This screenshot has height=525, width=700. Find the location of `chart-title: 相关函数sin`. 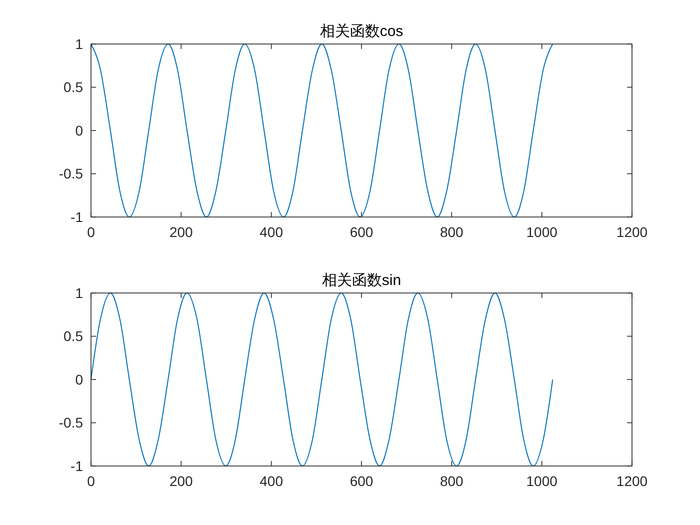

chart-title: 相关函数sin is located at coordinates (362, 280).